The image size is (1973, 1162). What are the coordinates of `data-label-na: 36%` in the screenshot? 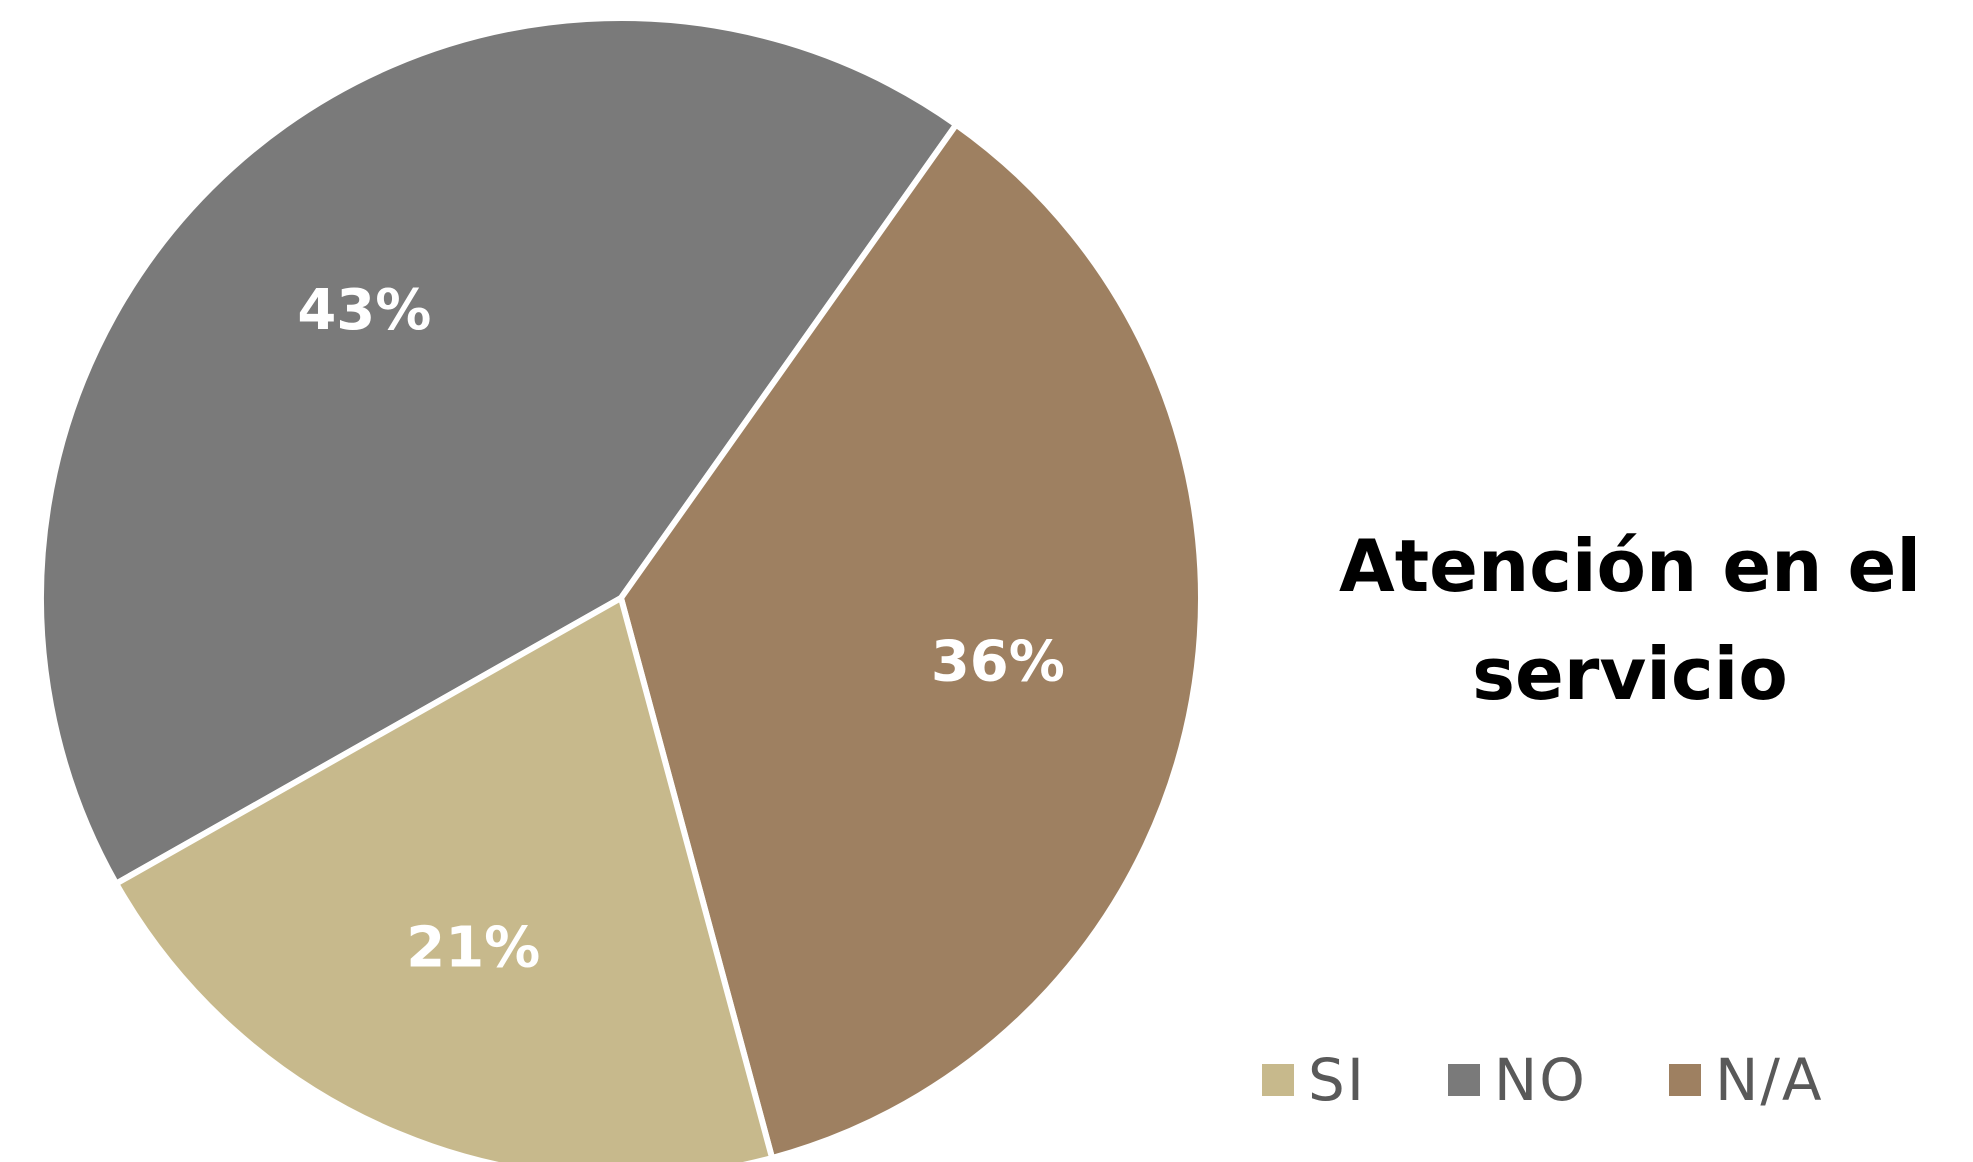 It's located at (998, 661).